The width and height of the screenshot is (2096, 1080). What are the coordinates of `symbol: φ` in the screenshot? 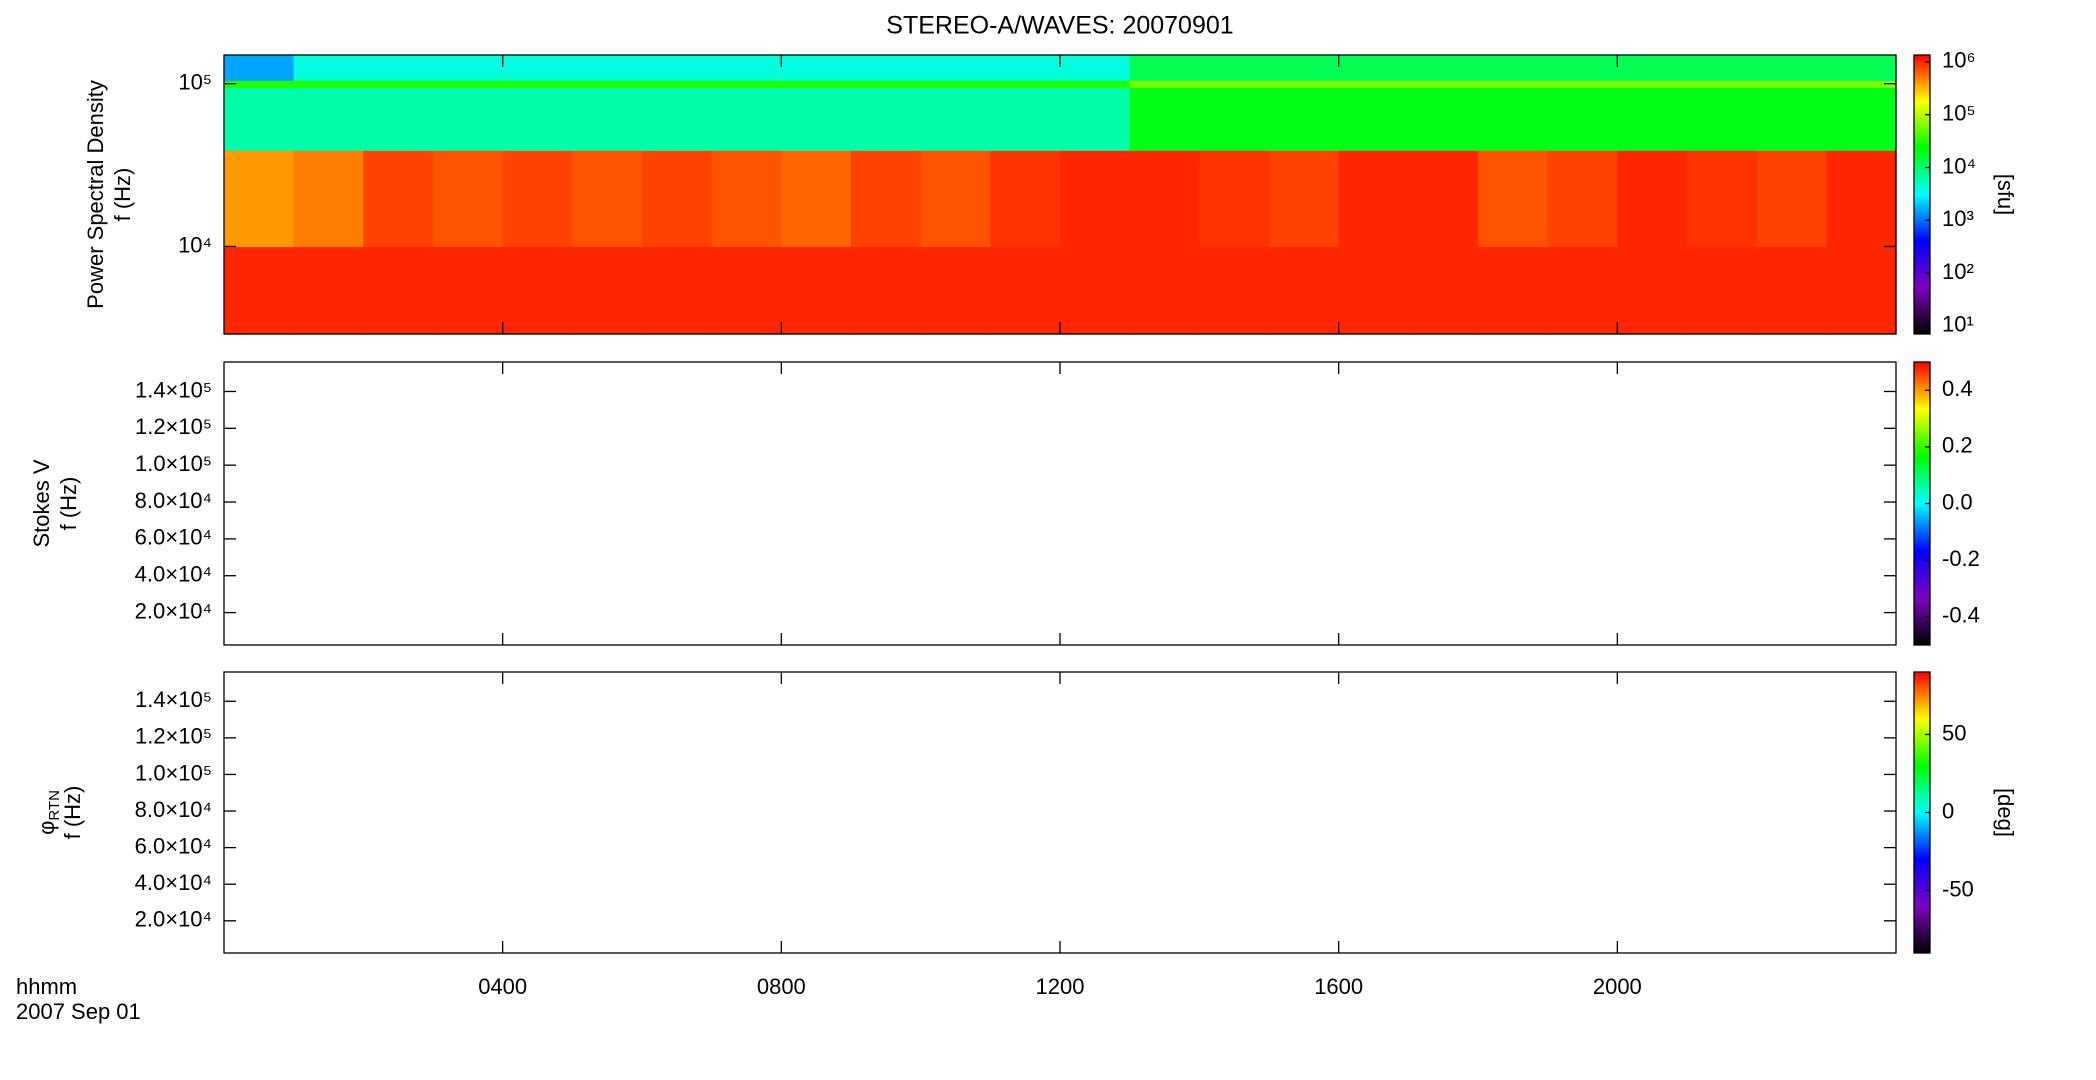 It's located at (46, 828).